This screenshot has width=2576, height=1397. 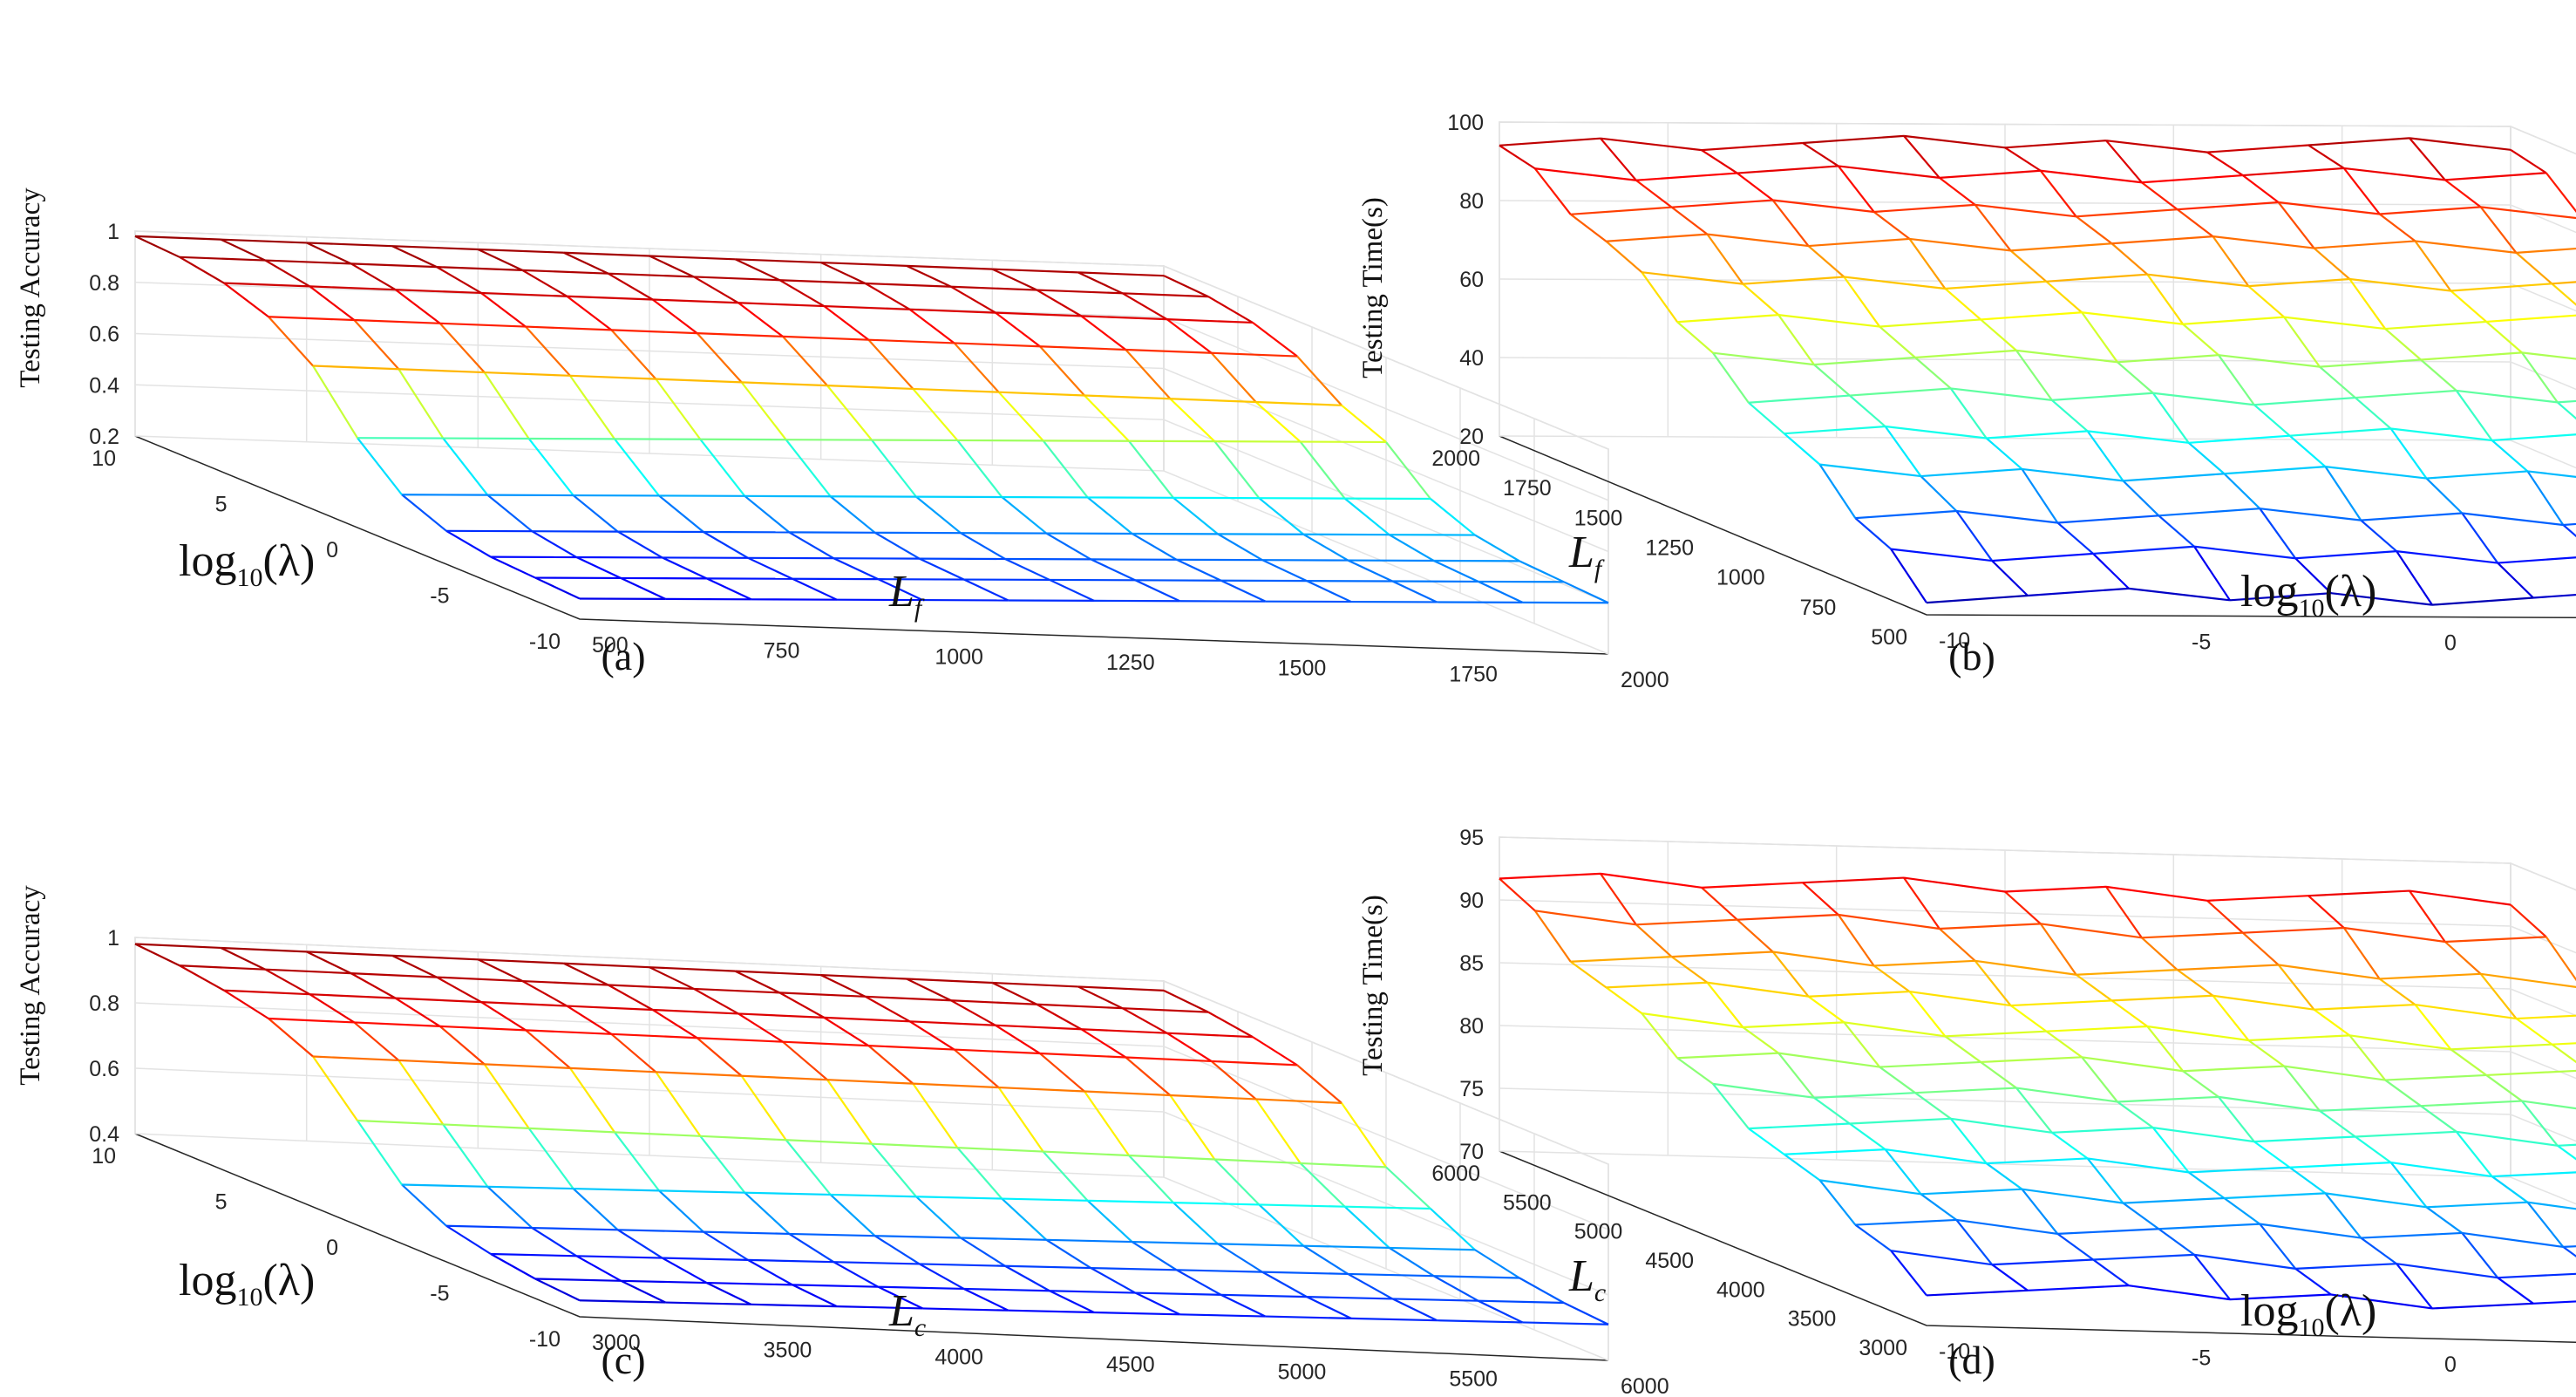 I want to click on panel-a-ztick: 0.2, so click(x=104, y=437).